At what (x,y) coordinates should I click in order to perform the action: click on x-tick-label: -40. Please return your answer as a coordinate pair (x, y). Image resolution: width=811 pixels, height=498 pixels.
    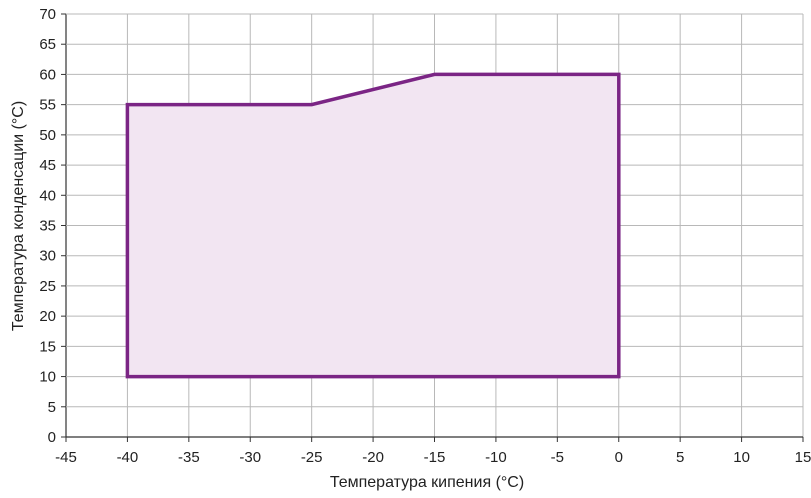
    Looking at the image, I should click on (128, 457).